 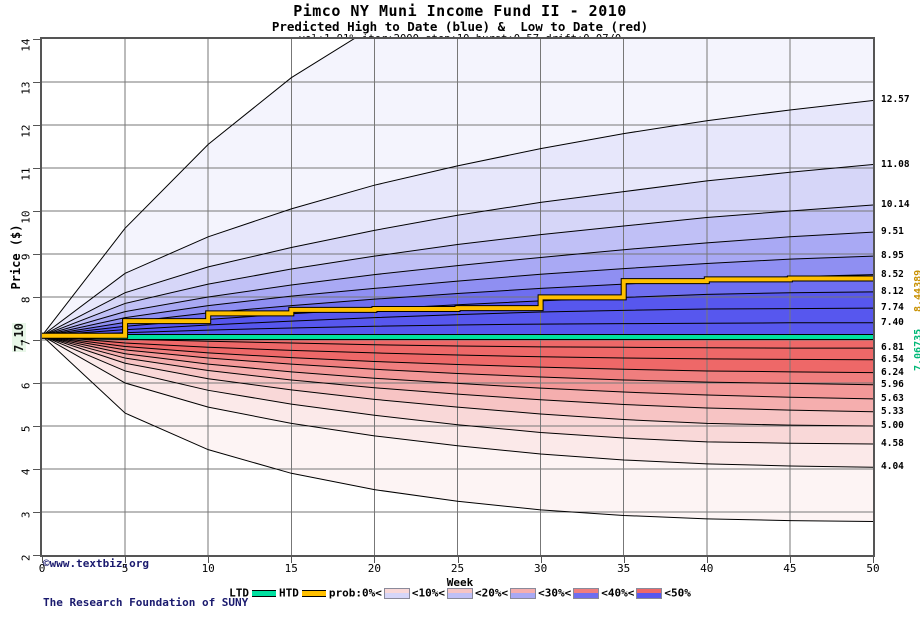 What do you see at coordinates (26, 429) in the screenshot?
I see `y-axis-tick-label: 5` at bounding box center [26, 429].